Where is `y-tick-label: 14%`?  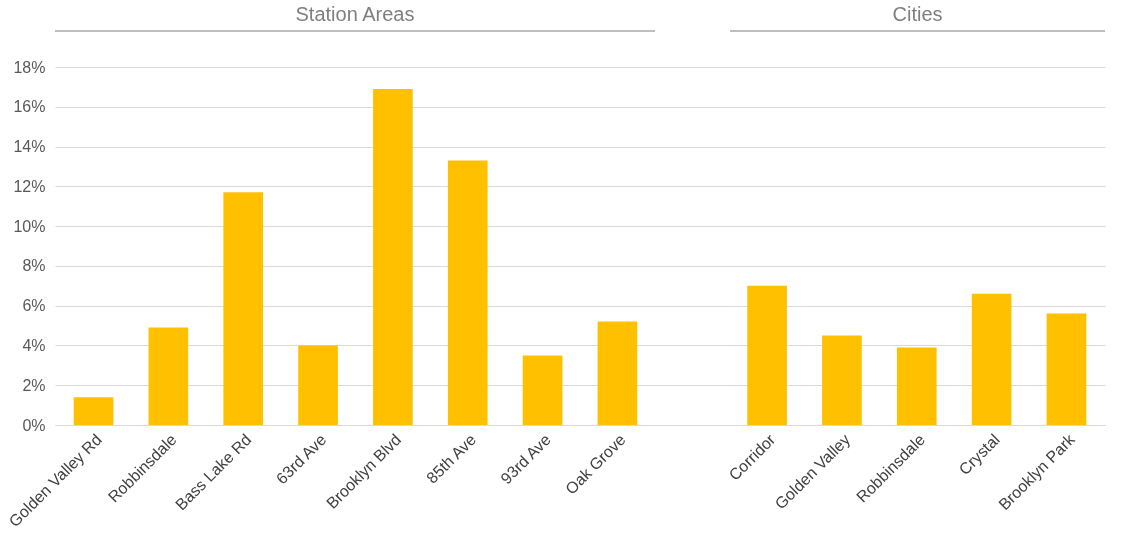 y-tick-label: 14% is located at coordinates (29, 147).